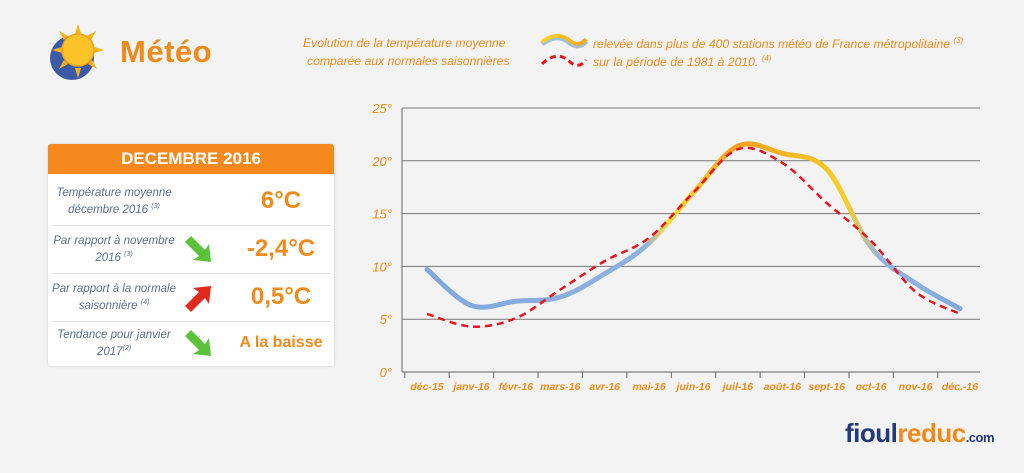  Describe the element at coordinates (381, 161) in the screenshot. I see `y-tick-label: 20°` at that location.